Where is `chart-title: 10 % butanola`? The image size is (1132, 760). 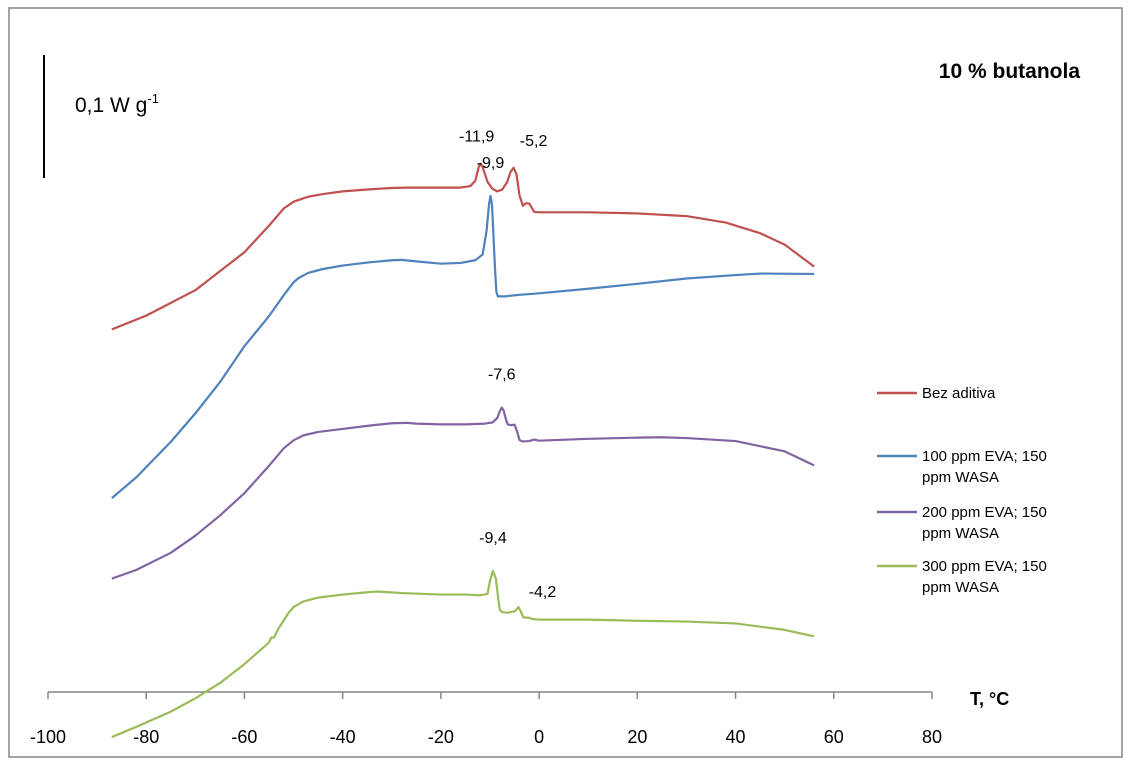 chart-title: 10 % butanola is located at coordinates (1010, 71).